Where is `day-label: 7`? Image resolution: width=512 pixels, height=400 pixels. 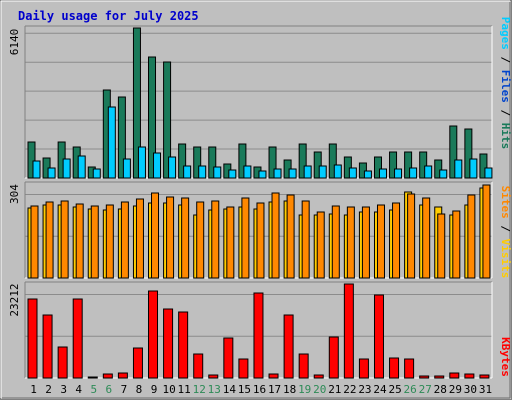
day-label: 7 is located at coordinates (124, 389).